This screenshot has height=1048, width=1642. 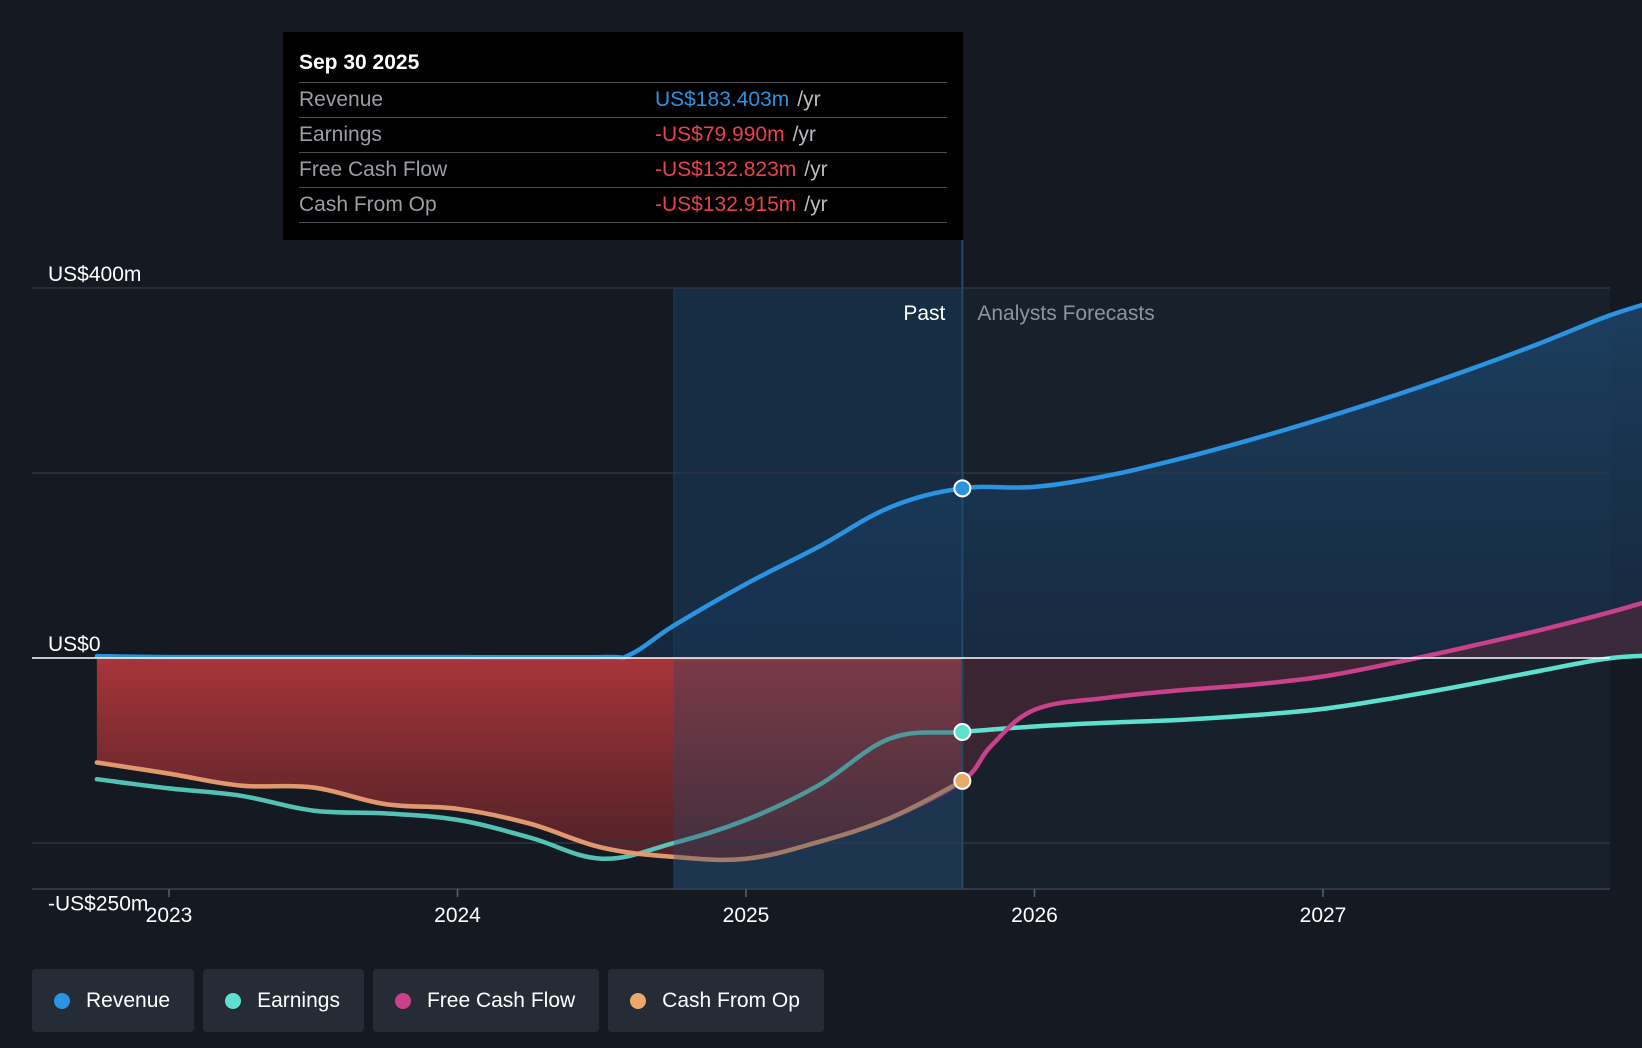 What do you see at coordinates (1302, 396) in the screenshot?
I see `revenue-line-forecast` at bounding box center [1302, 396].